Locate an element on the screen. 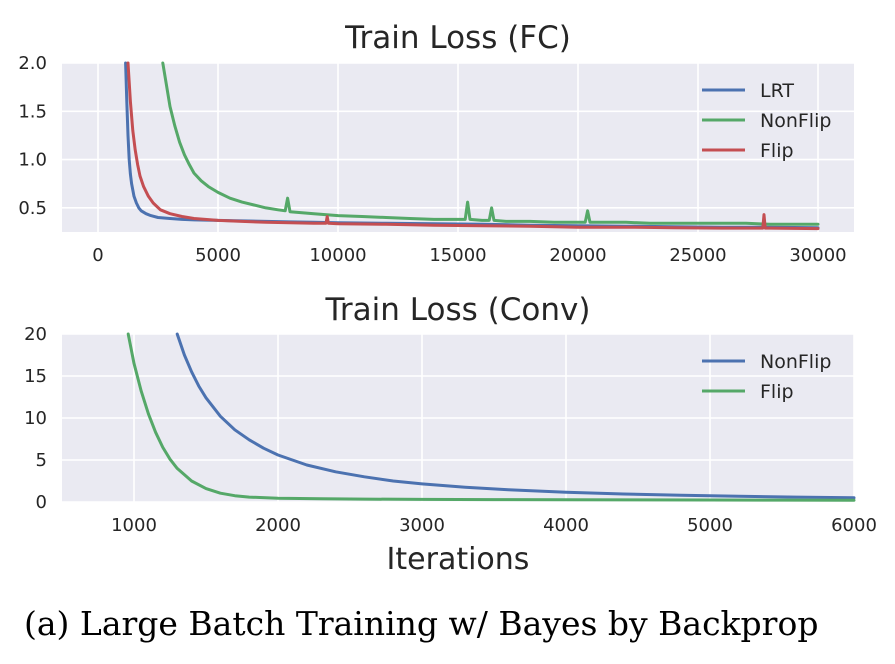  fc-x-tick-label: 20000 is located at coordinates (577, 255).